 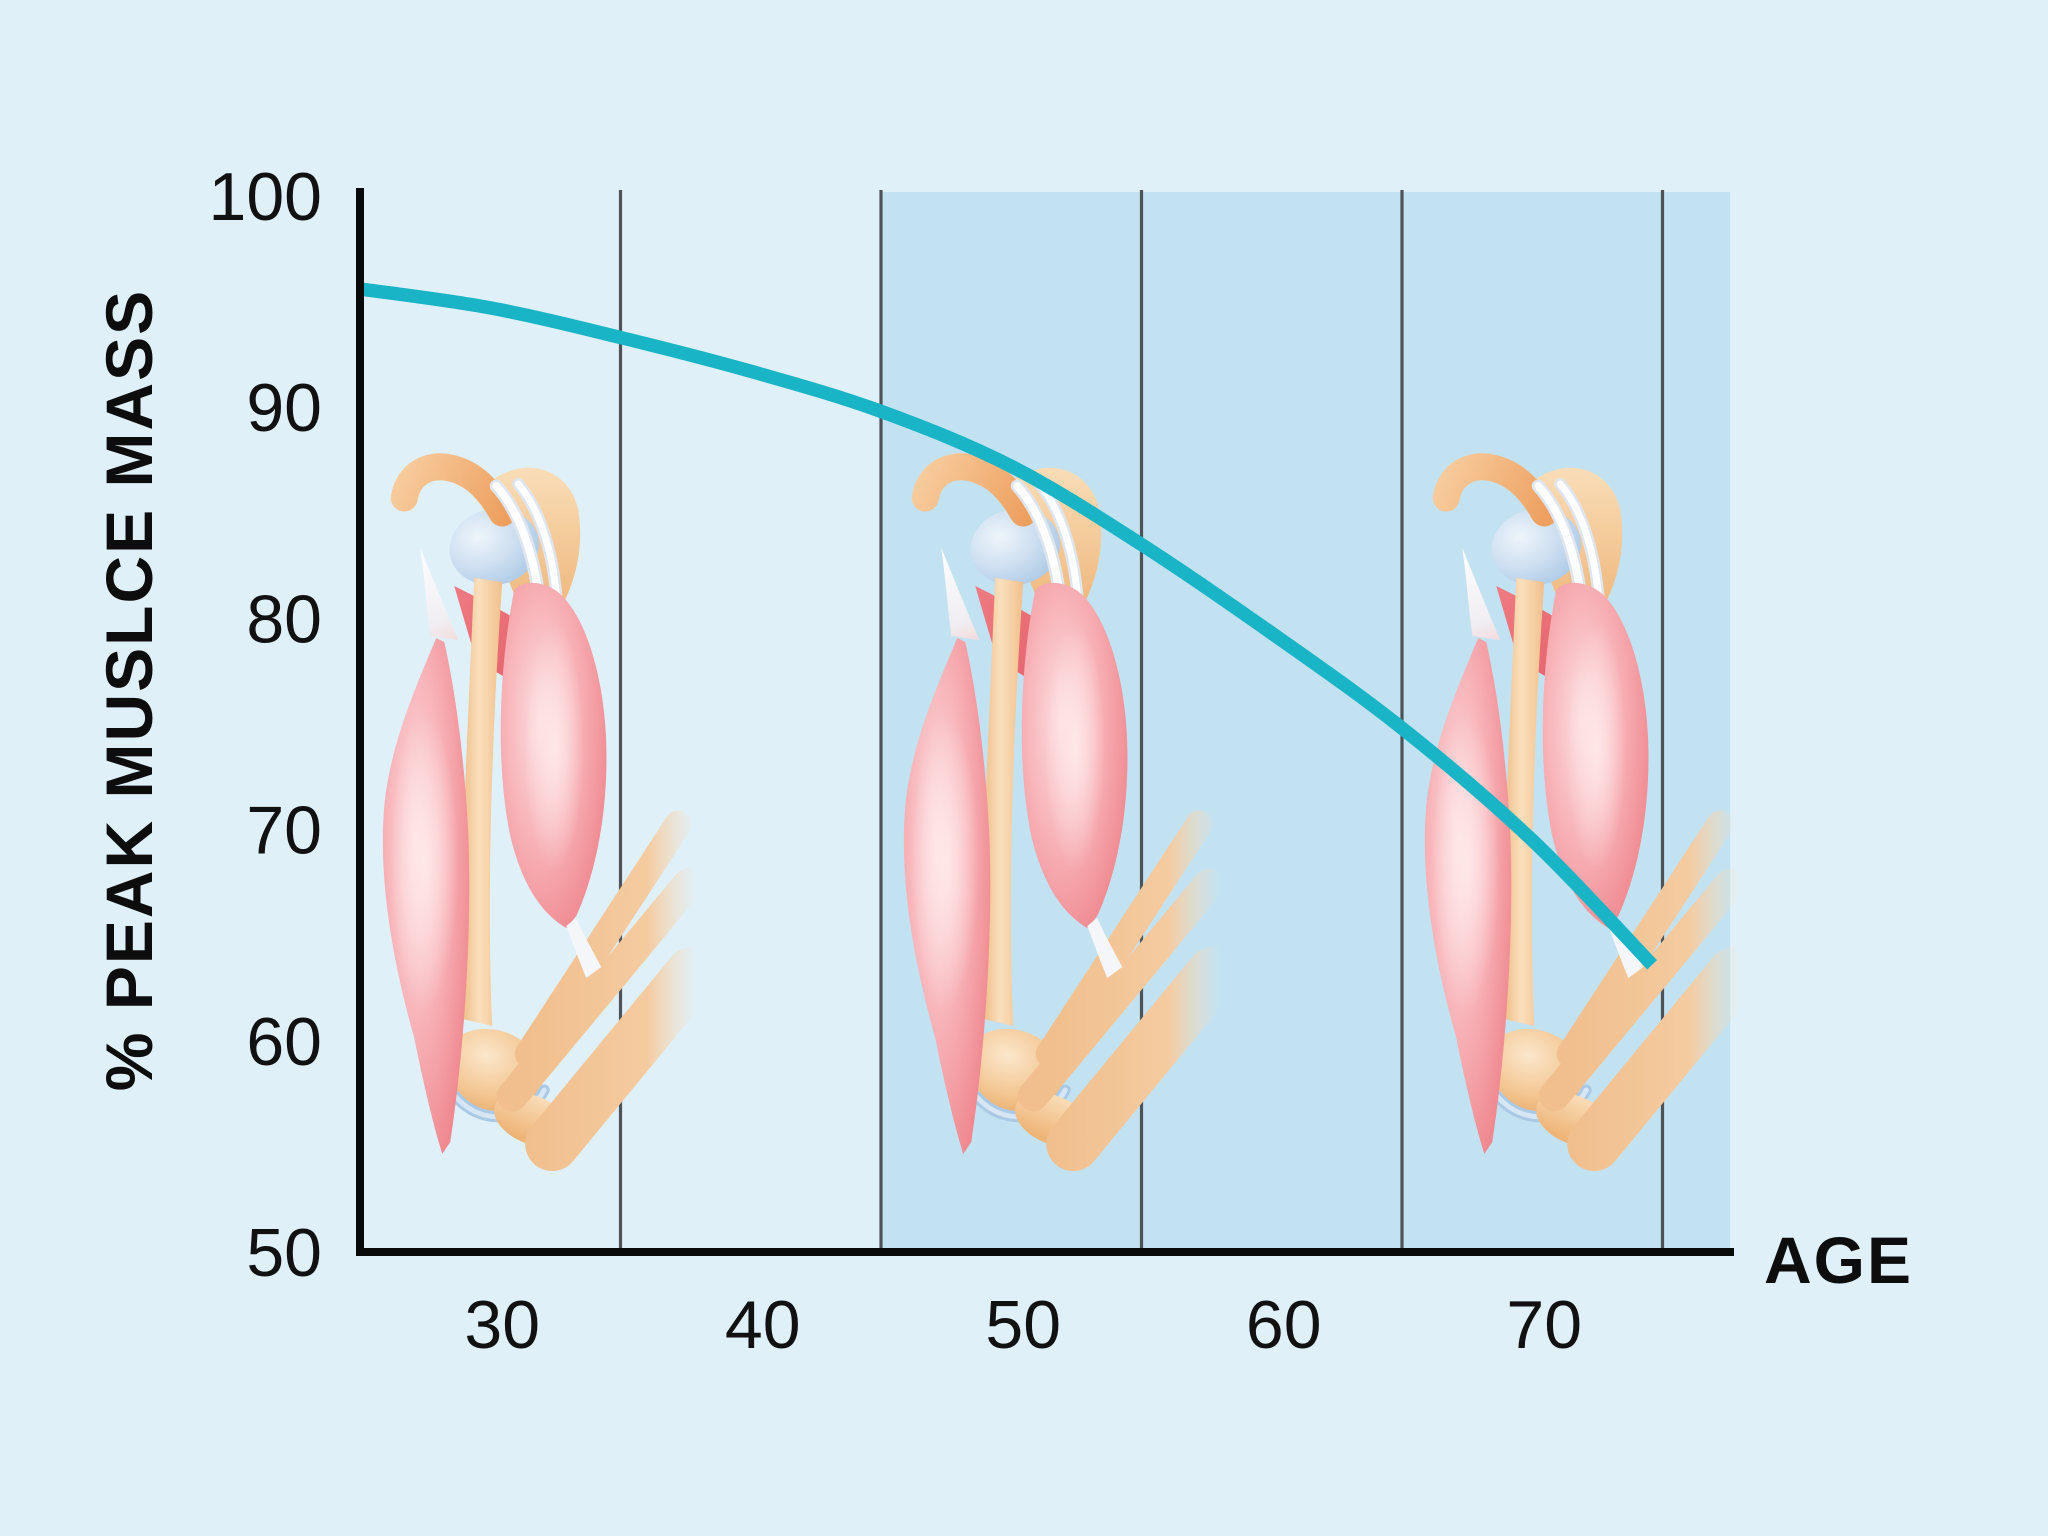 What do you see at coordinates (502, 1325) in the screenshot?
I see `x-tick-label-30: 30` at bounding box center [502, 1325].